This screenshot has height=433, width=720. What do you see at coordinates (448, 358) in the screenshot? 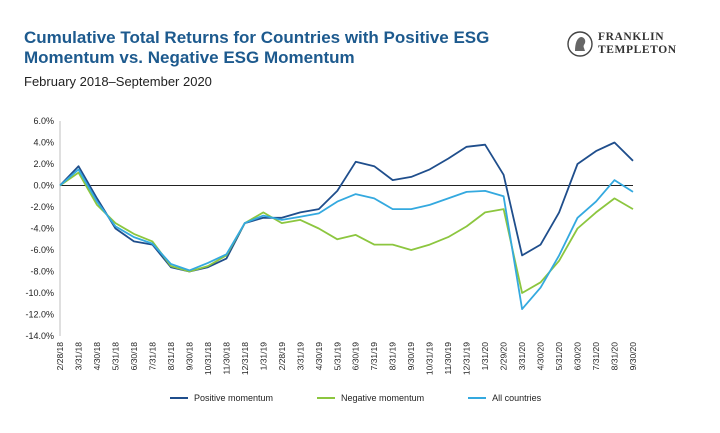
I see `x-tick-label: 11/30/19` at bounding box center [448, 358].